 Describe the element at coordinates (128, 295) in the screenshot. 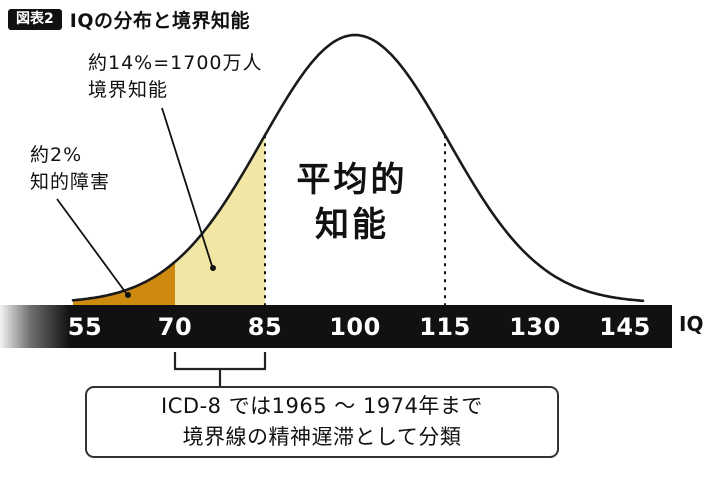

I see `leader-dot-disability` at that location.